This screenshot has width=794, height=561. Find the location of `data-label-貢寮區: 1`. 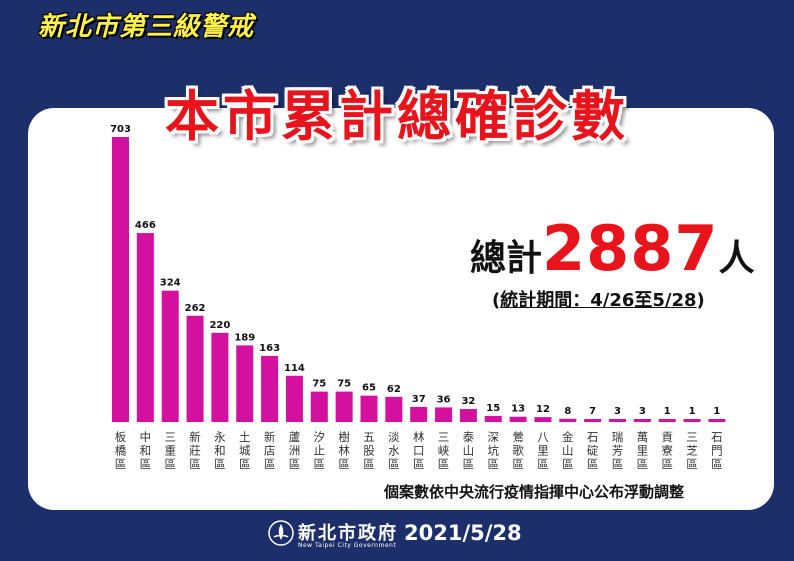

data-label-貢寮區: 1 is located at coordinates (667, 411).